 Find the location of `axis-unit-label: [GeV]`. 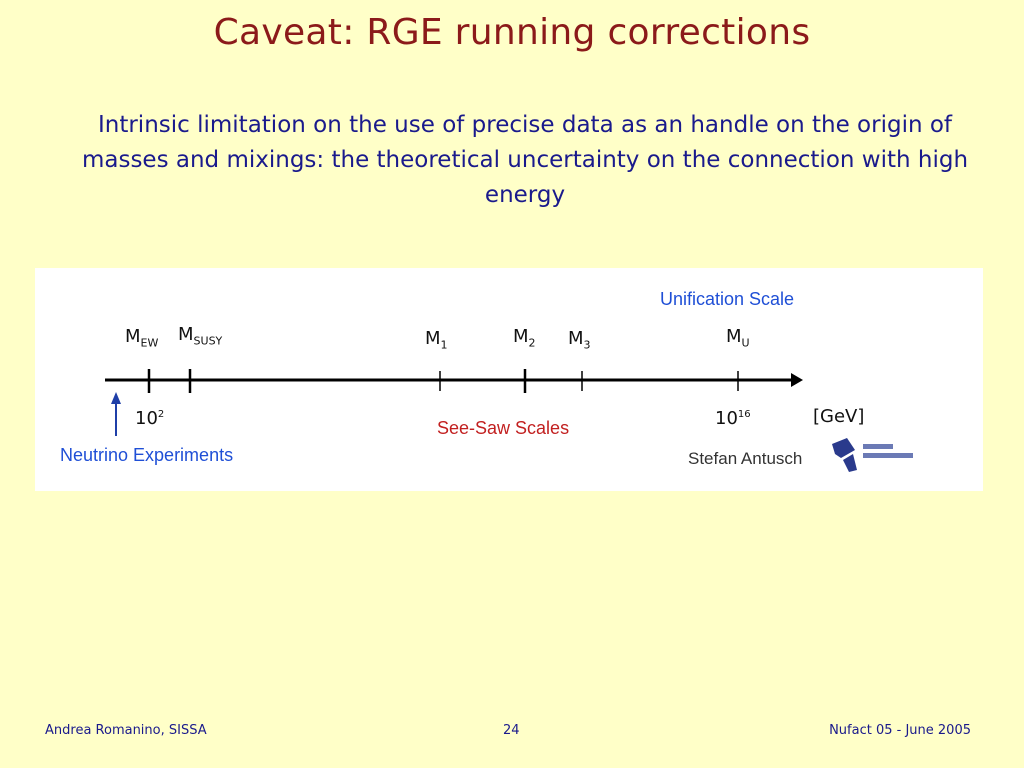

axis-unit-label: [GeV] is located at coordinates (839, 416).